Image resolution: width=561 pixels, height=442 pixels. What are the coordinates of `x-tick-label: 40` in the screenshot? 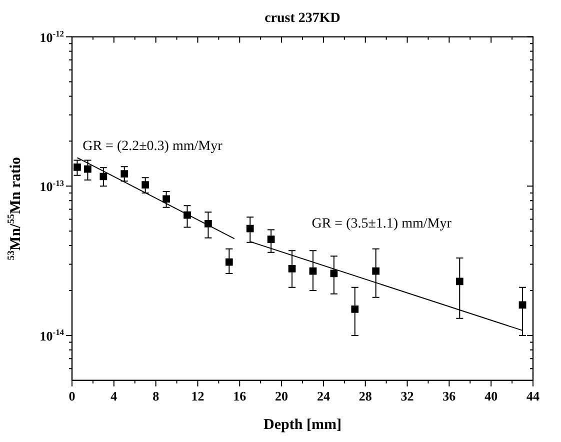 It's located at (491, 396).